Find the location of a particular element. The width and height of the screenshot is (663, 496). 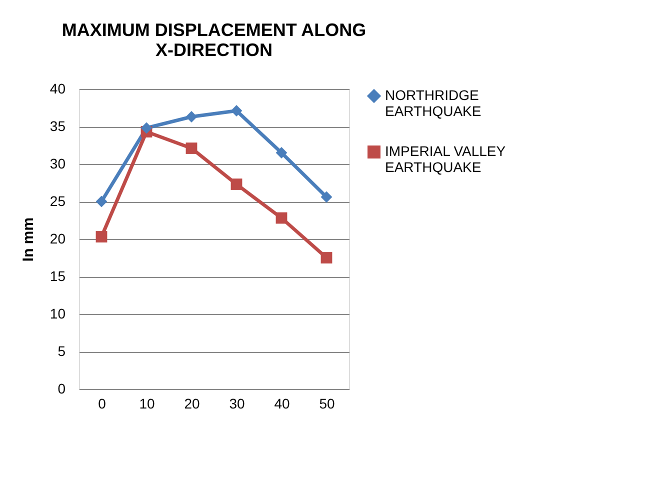

x-tick-label: 20 is located at coordinates (192, 404).